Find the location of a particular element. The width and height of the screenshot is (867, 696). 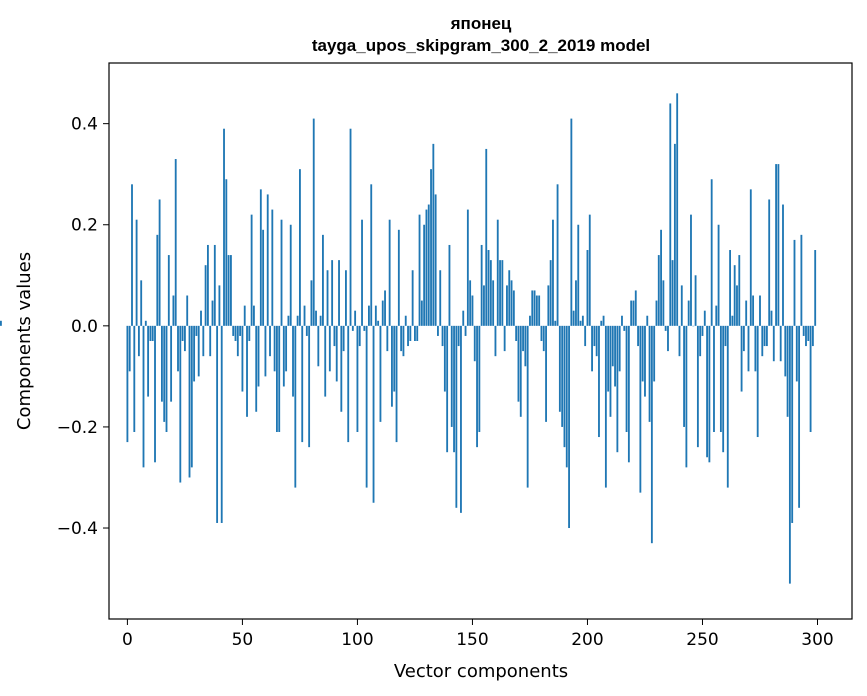

x-tick-label: 0 is located at coordinates (127, 640).